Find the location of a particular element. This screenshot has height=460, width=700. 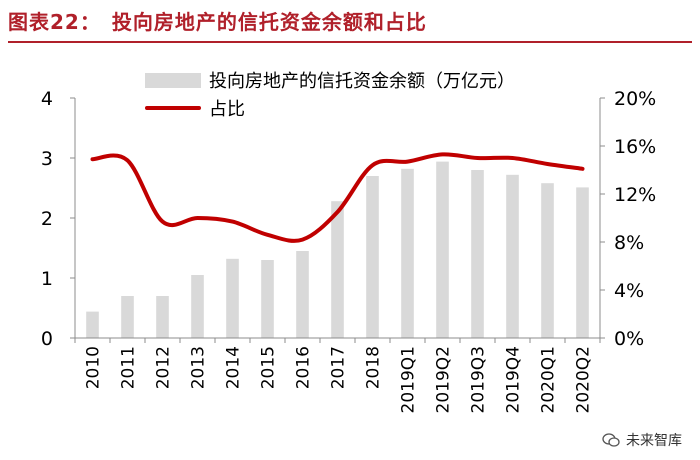

bar-2014 is located at coordinates (232, 298).